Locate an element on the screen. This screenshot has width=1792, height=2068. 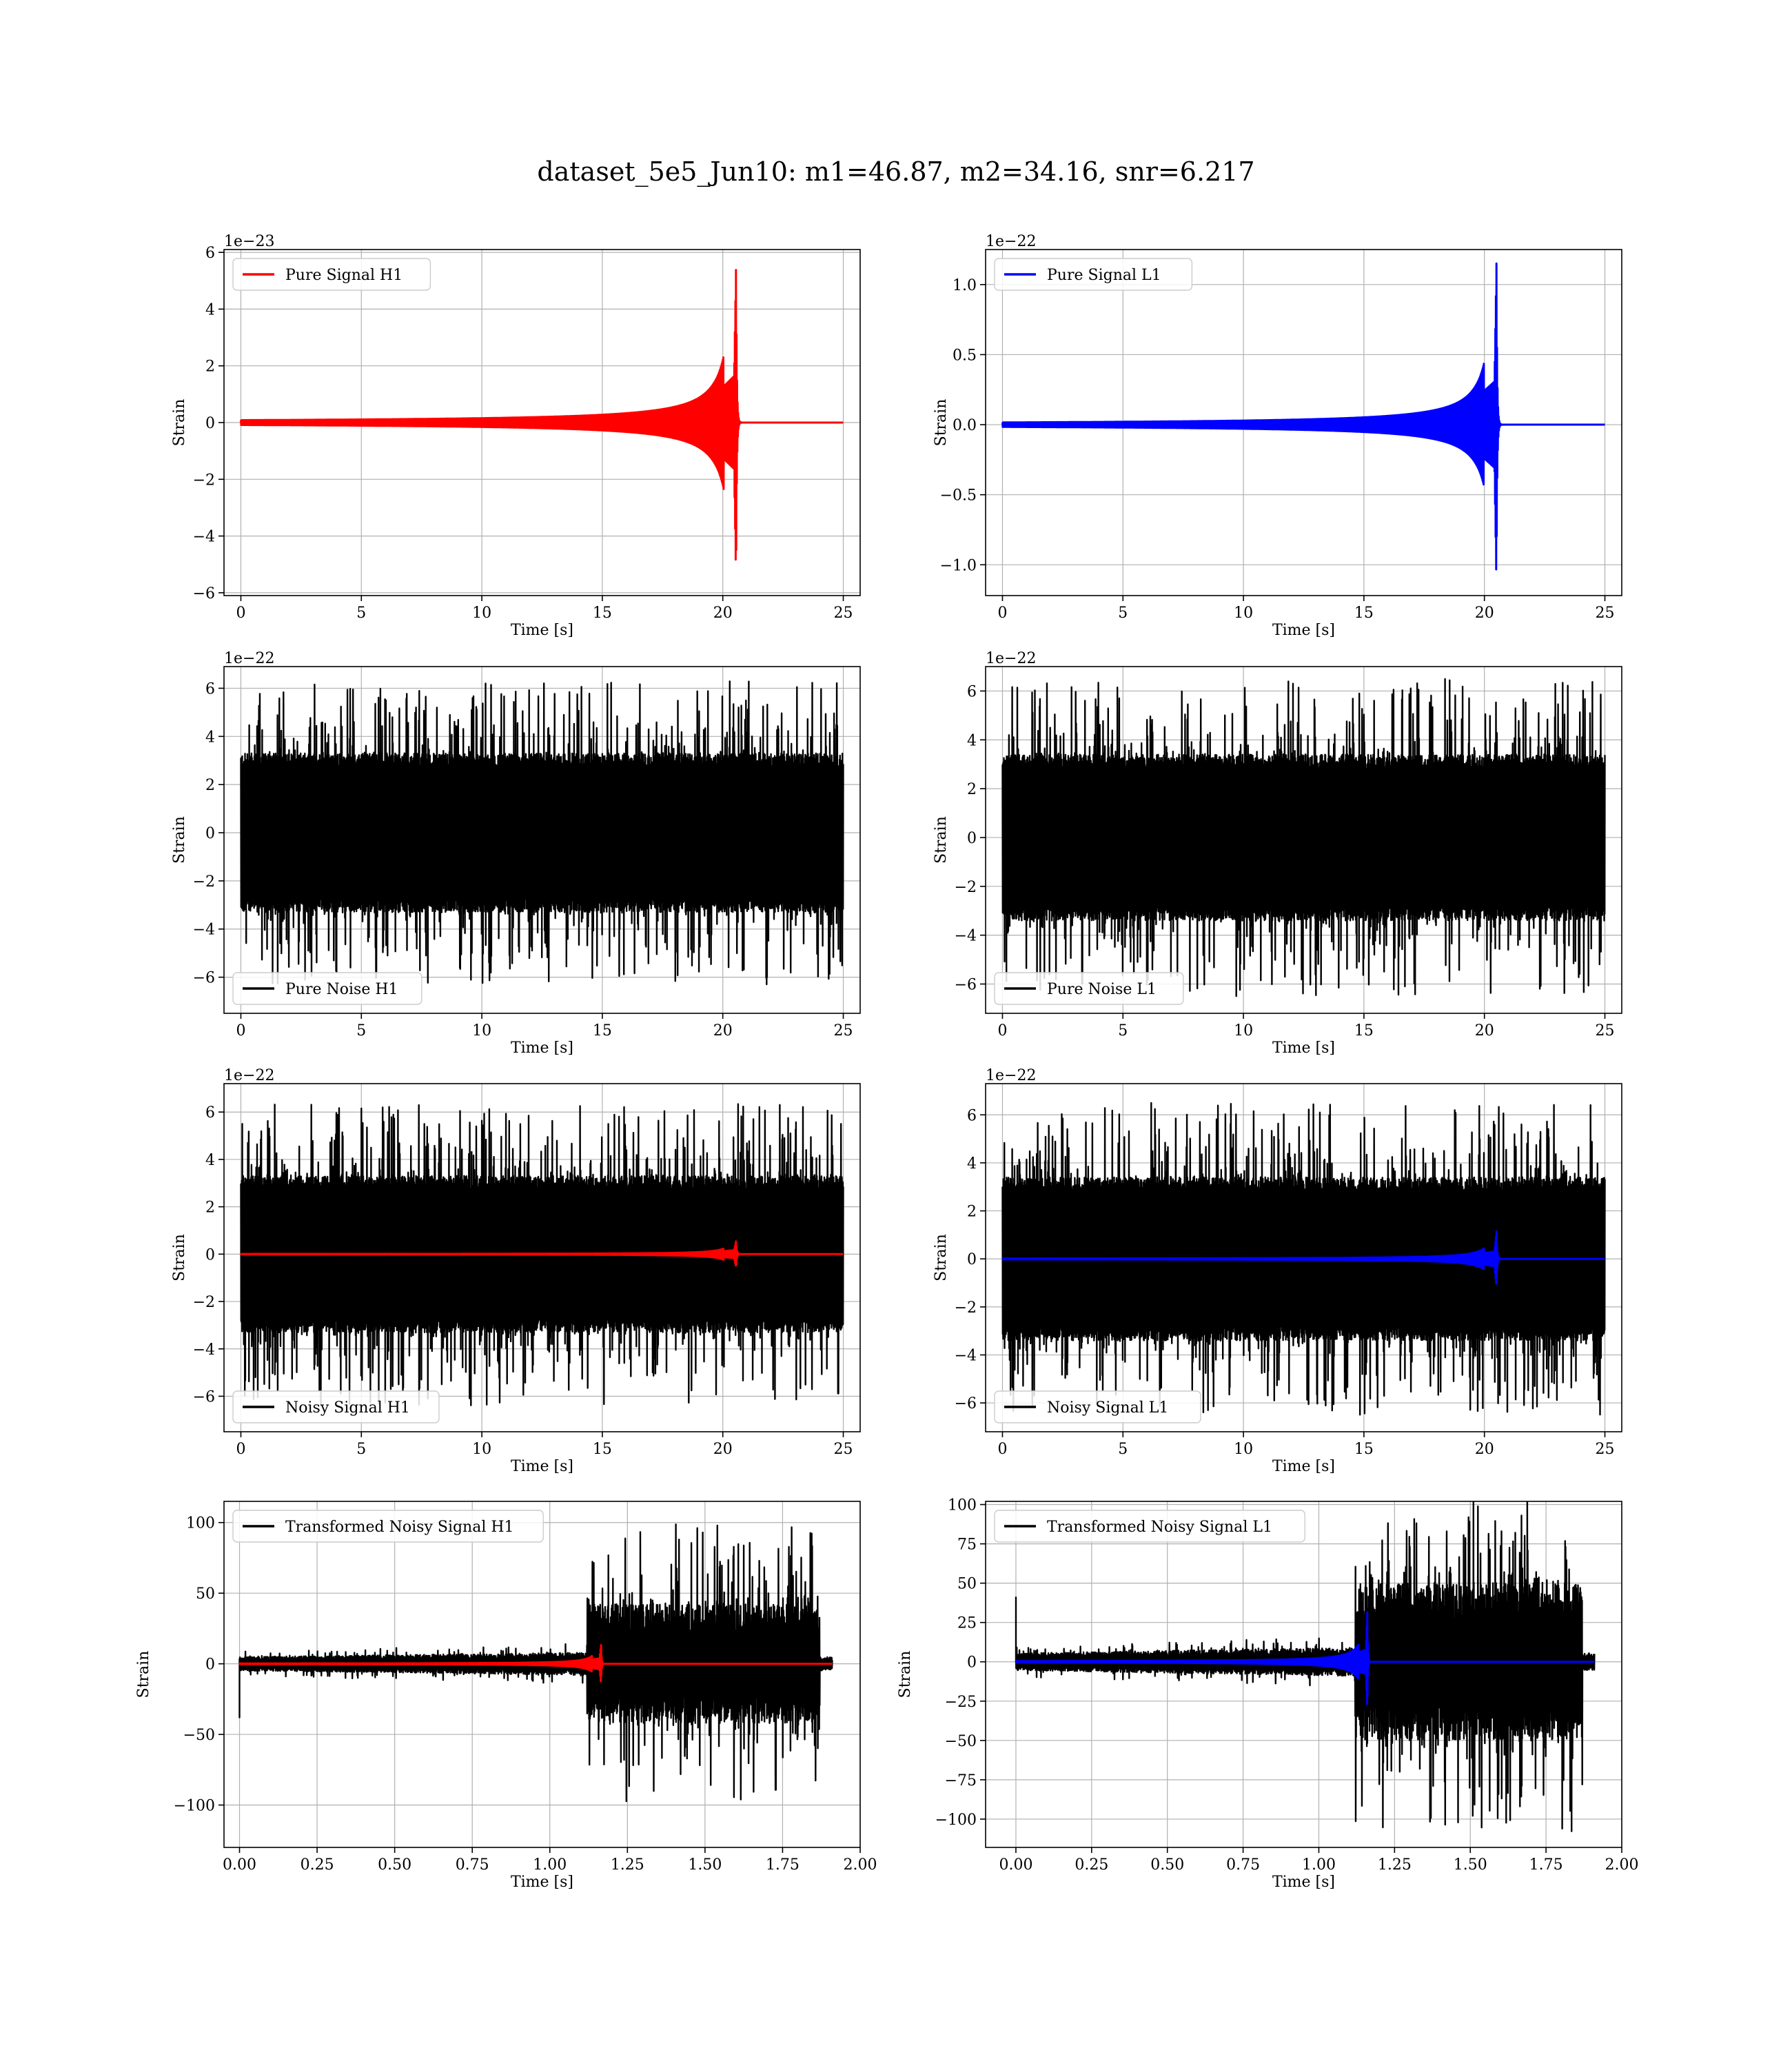
y-tick-label: −1.0 is located at coordinates (958, 565).